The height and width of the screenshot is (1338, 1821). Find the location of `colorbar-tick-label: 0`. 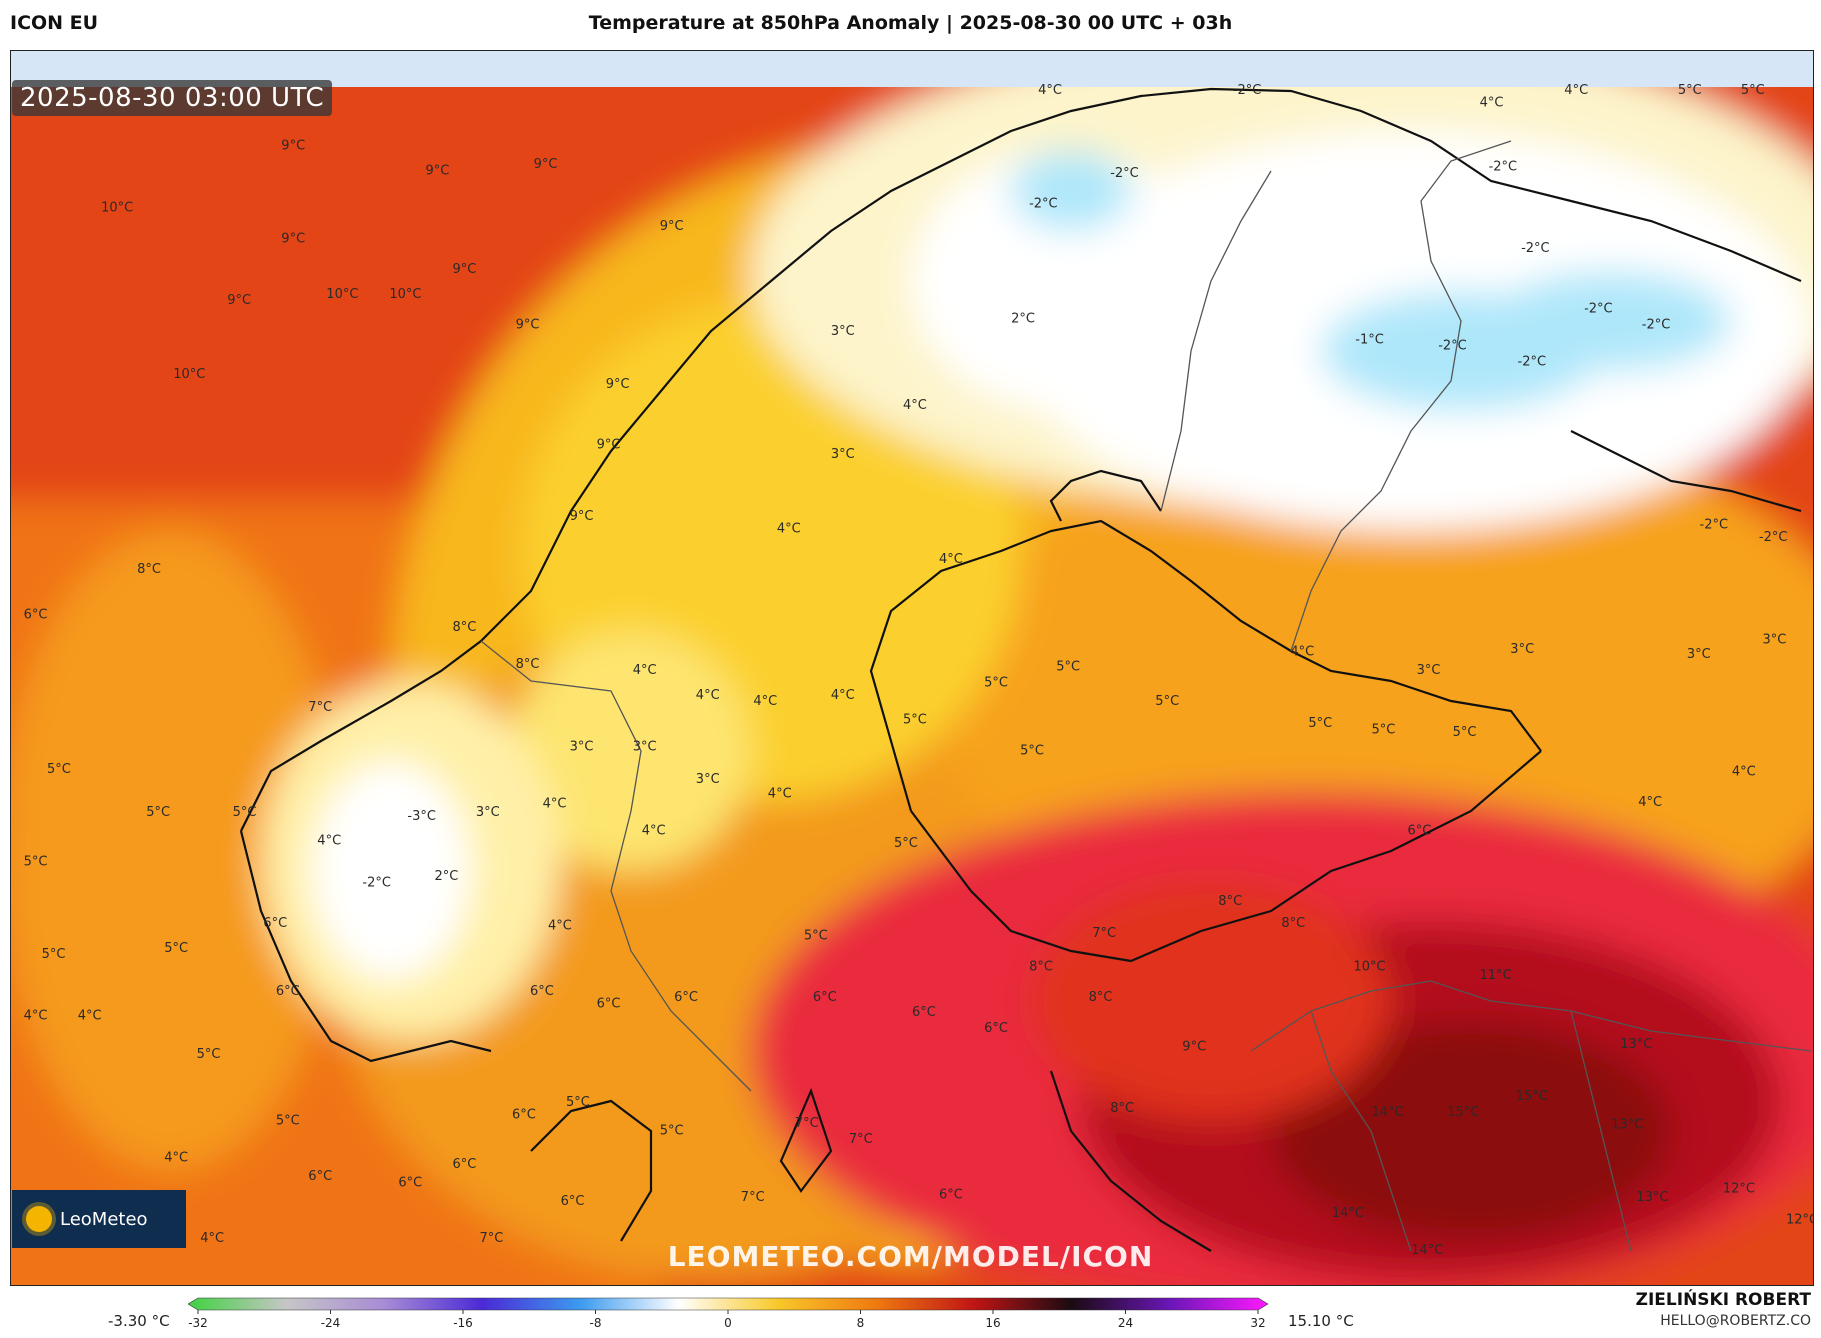

colorbar-tick-label: 0 is located at coordinates (728, 1323).